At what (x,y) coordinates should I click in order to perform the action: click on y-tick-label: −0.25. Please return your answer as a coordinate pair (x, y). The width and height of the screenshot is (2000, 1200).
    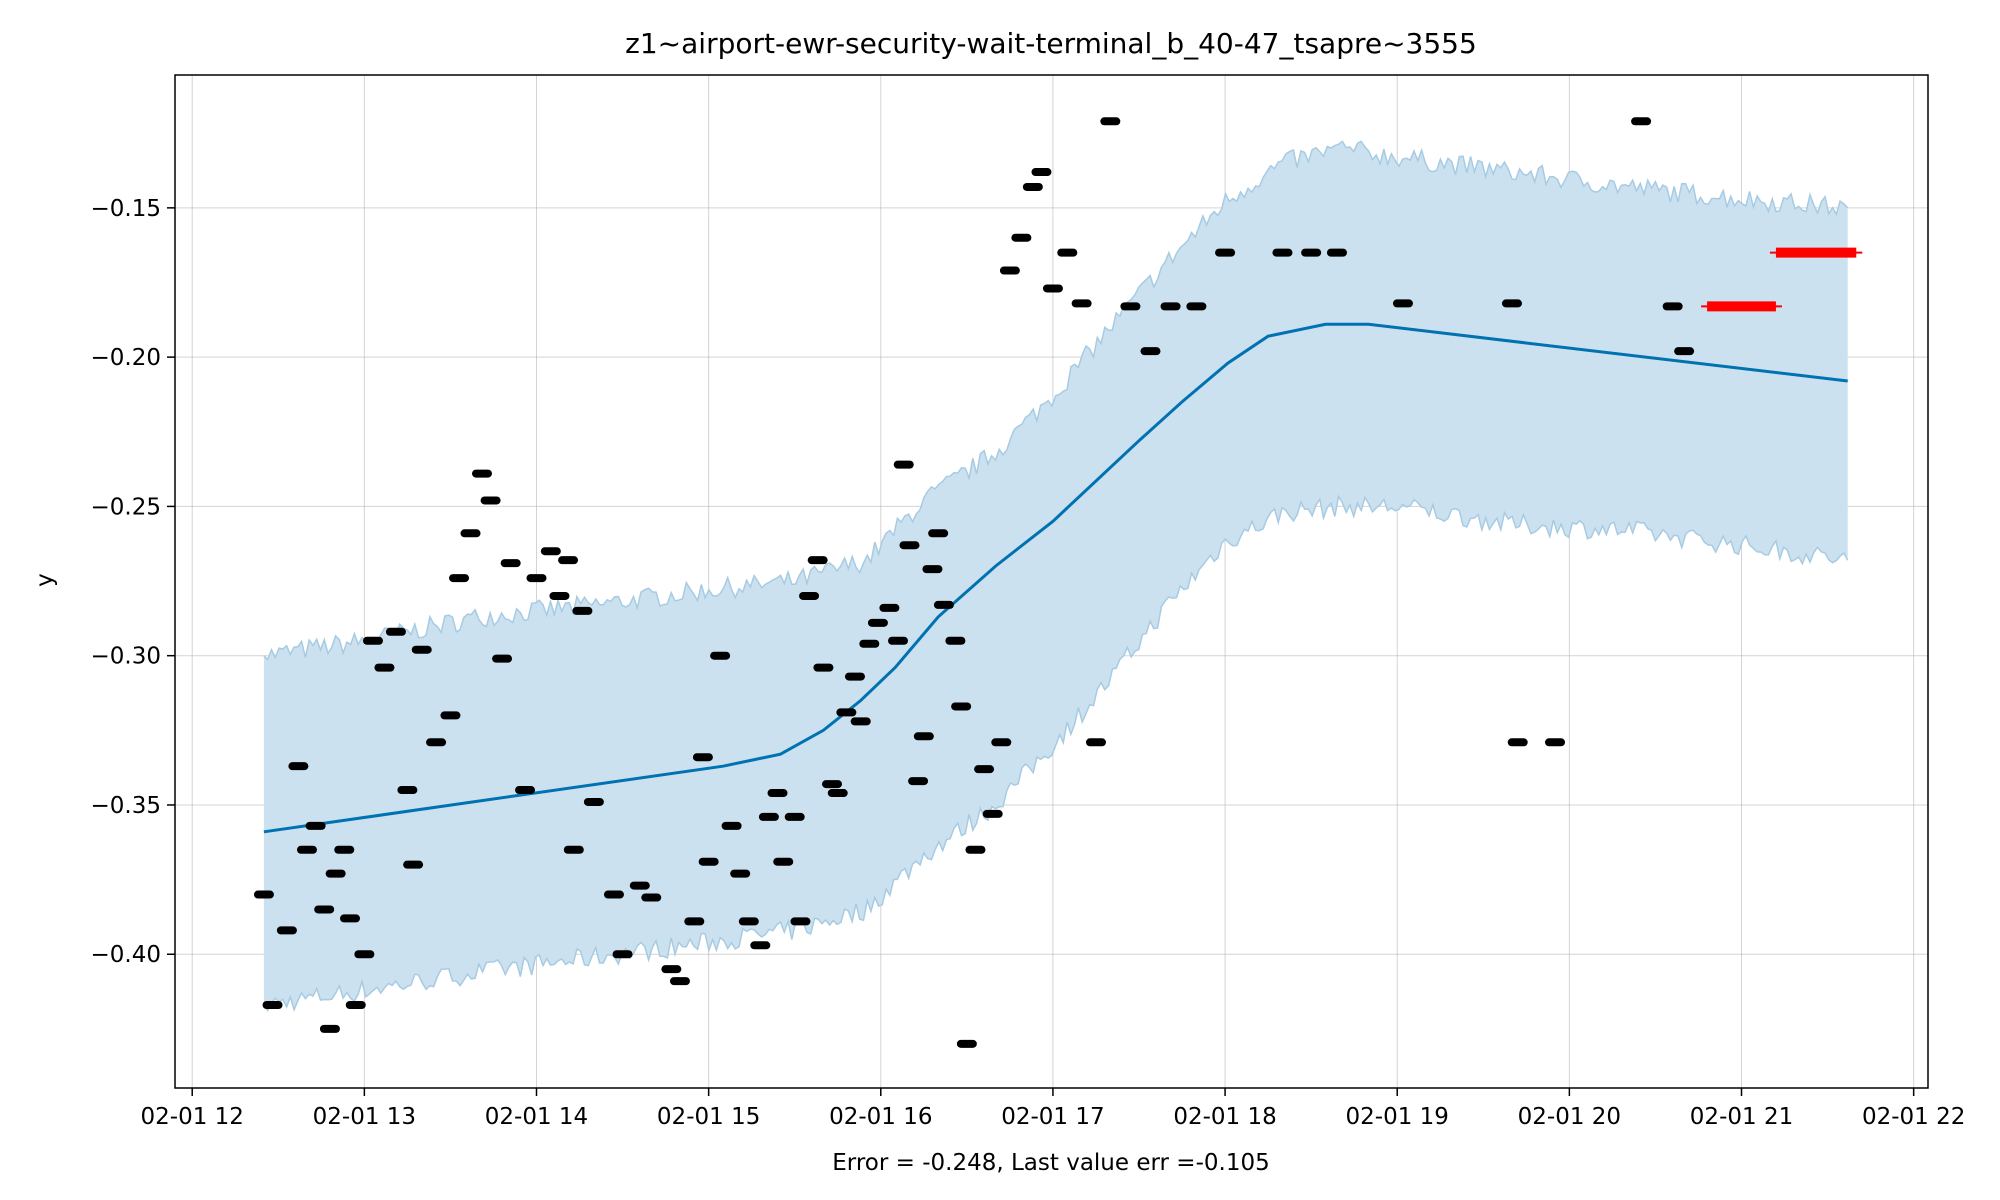
    Looking at the image, I should click on (126, 507).